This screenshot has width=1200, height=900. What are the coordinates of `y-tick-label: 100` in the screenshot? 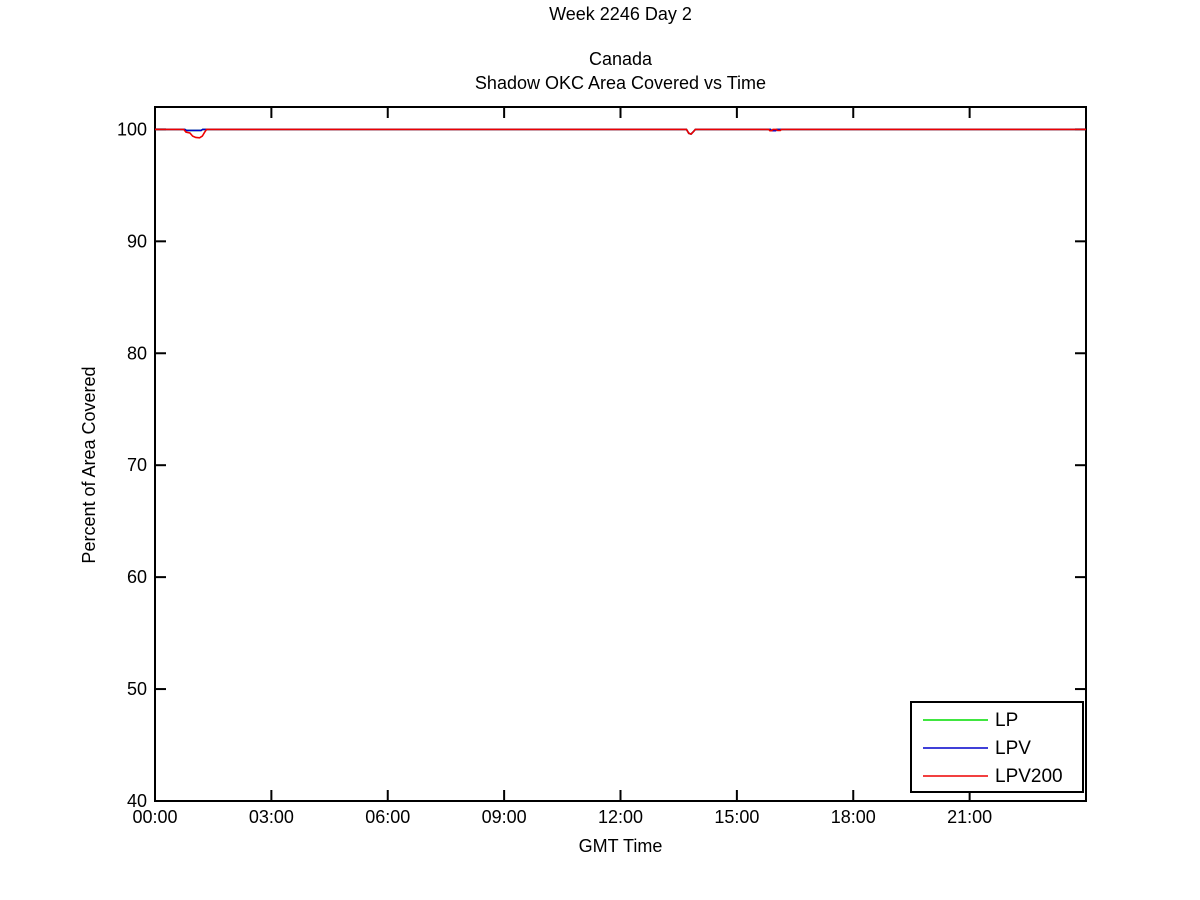 It's located at (132, 129).